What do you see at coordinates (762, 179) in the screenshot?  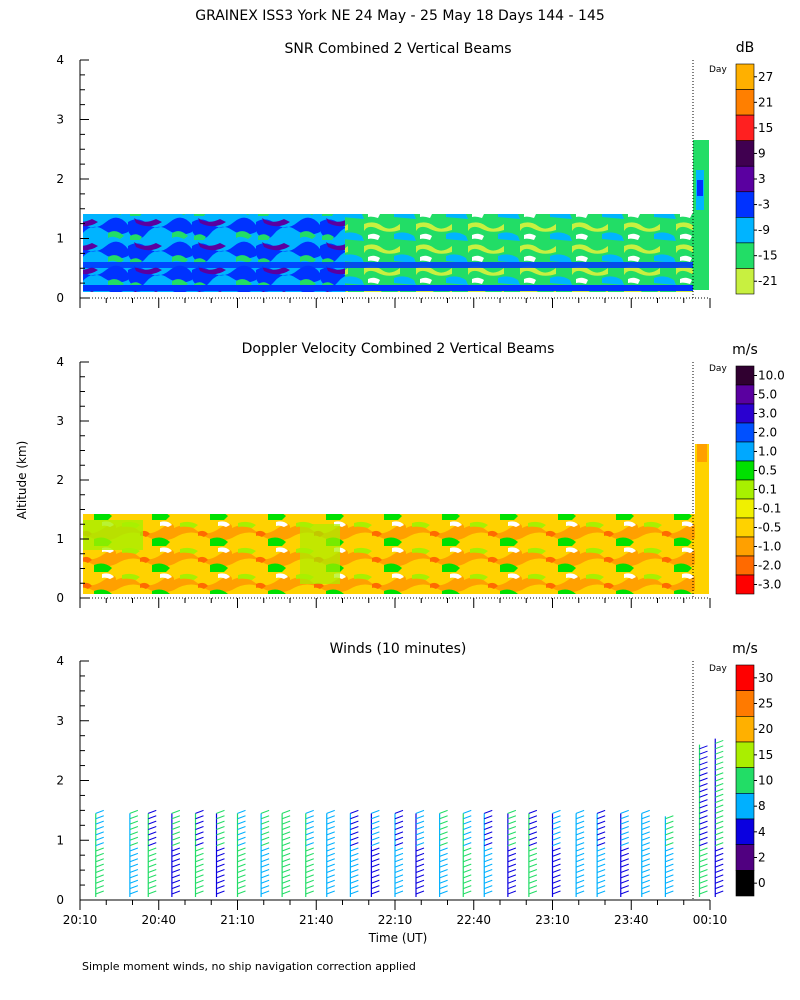 I see `colorbar-label: 3` at bounding box center [762, 179].